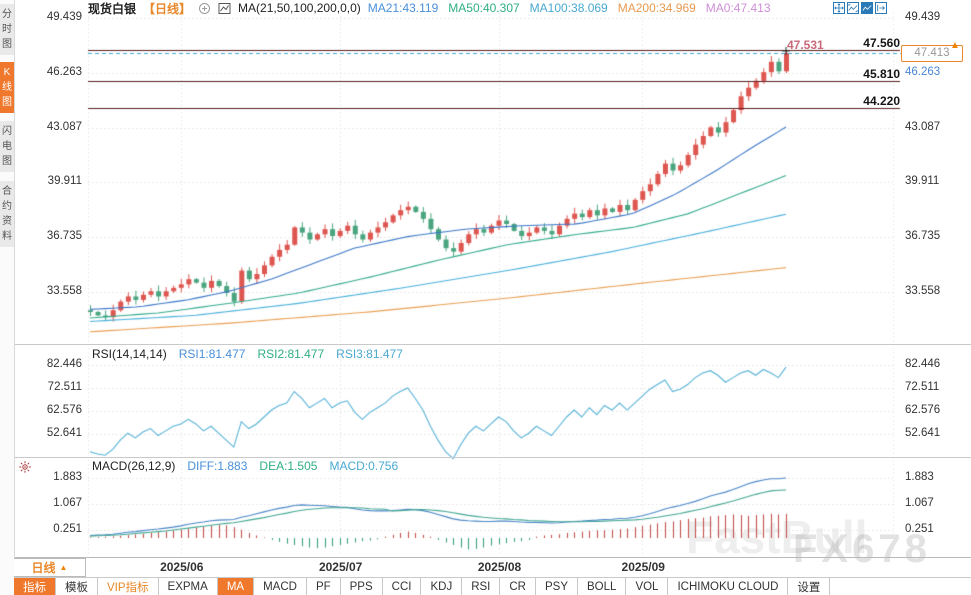  I want to click on indicator-tab-VIP指标: VIP指标, so click(128, 586).